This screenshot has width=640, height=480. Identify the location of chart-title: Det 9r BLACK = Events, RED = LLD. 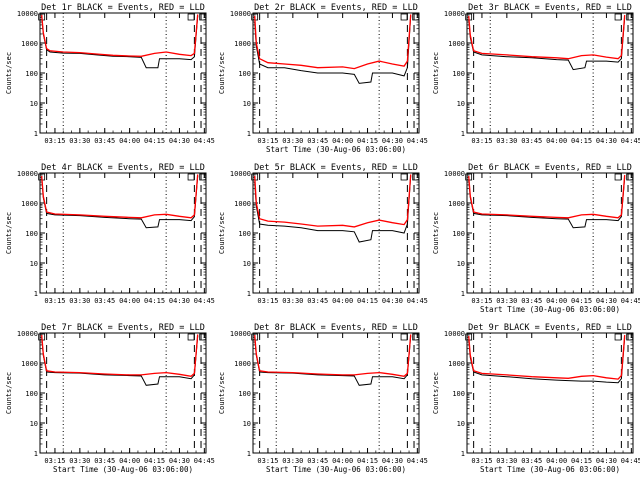
(550, 328).